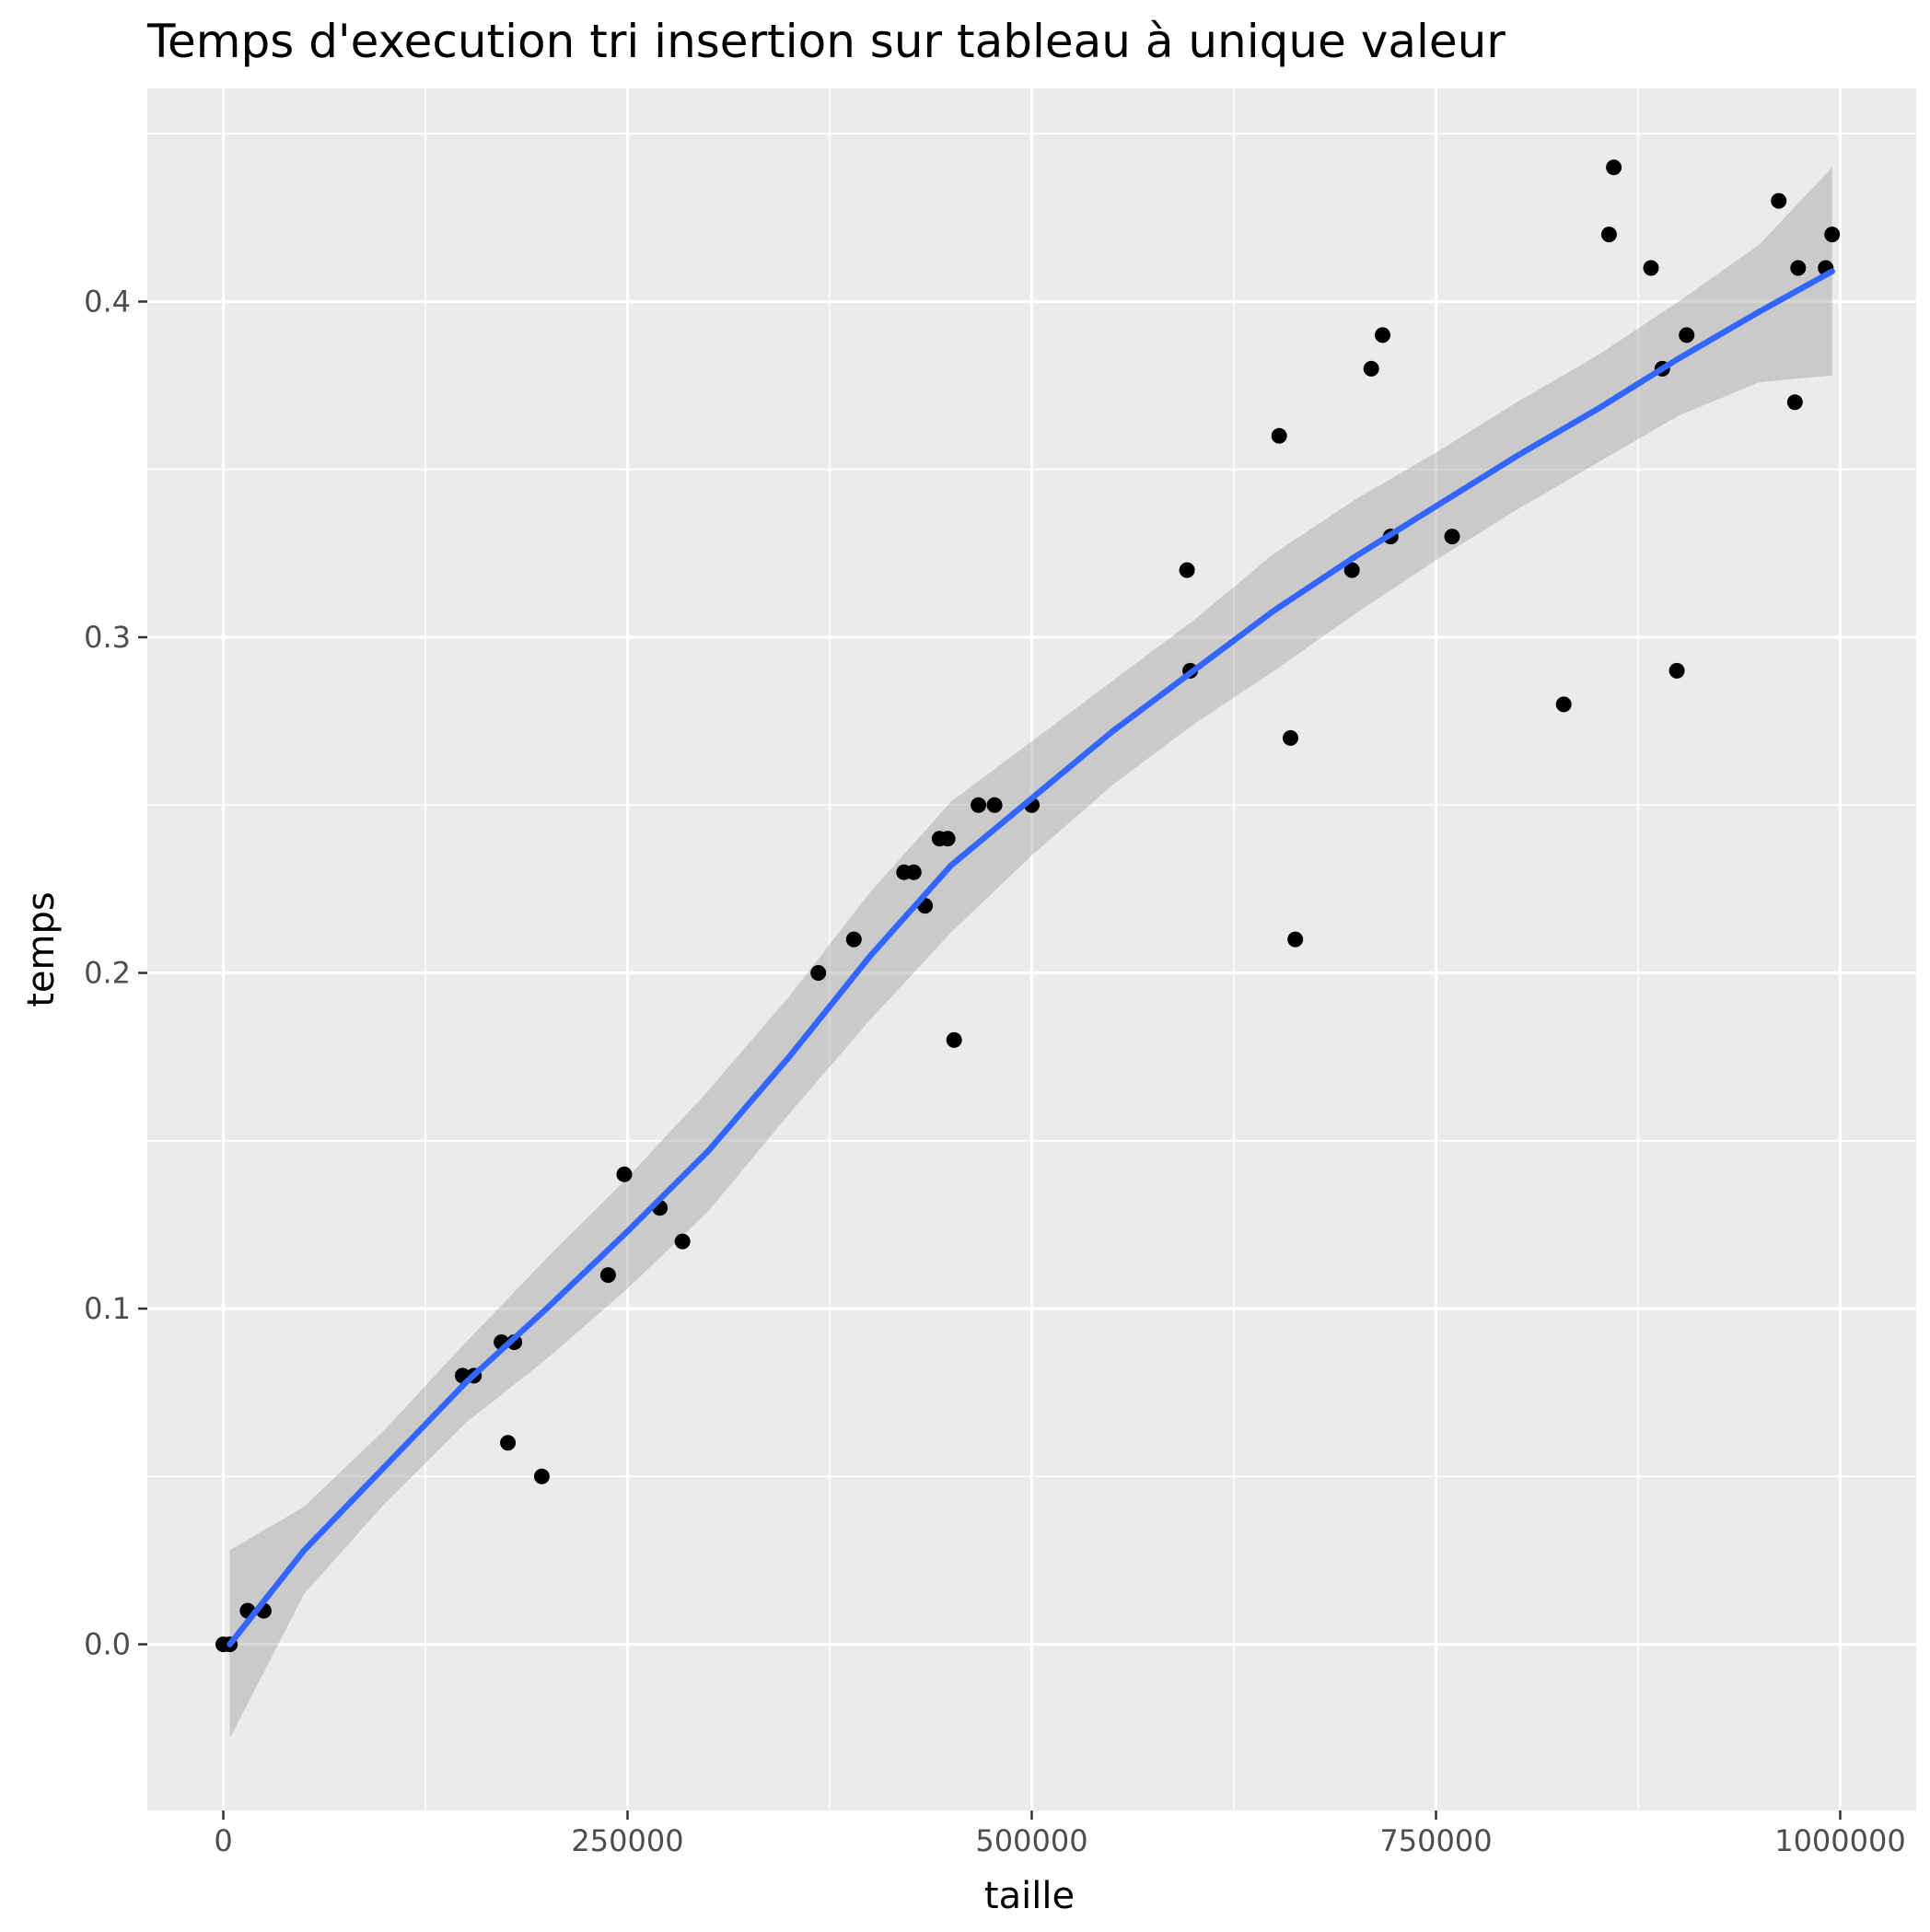  I want to click on x-tick-label: 1000000, so click(1840, 1840).